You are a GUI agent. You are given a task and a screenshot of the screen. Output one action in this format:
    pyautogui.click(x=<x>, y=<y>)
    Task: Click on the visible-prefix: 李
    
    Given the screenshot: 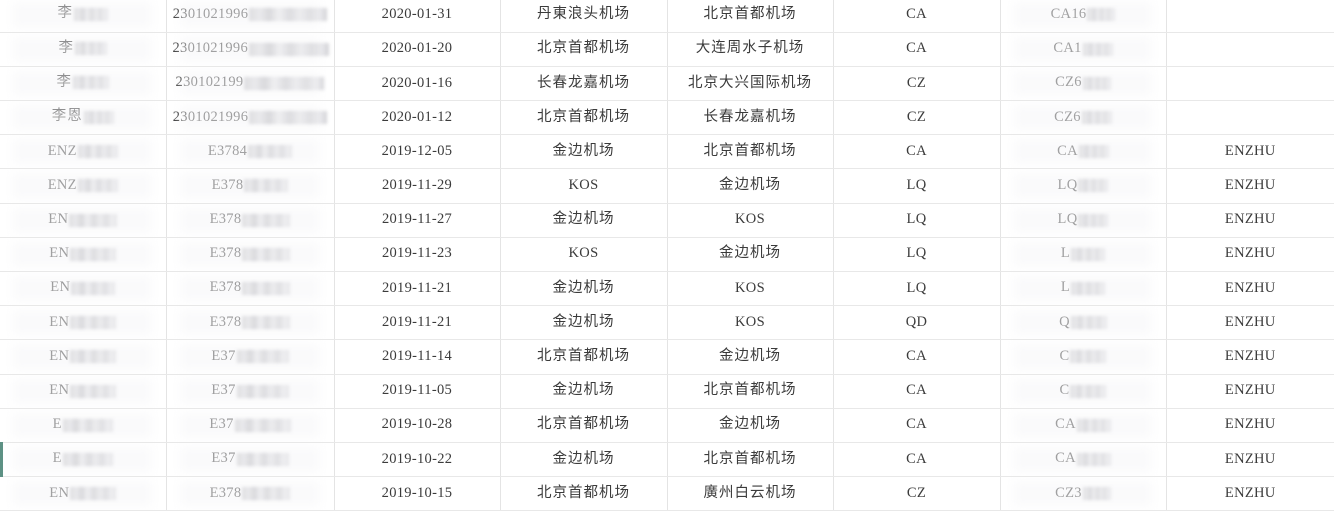 What is the action you would take?
    pyautogui.click(x=65, y=13)
    